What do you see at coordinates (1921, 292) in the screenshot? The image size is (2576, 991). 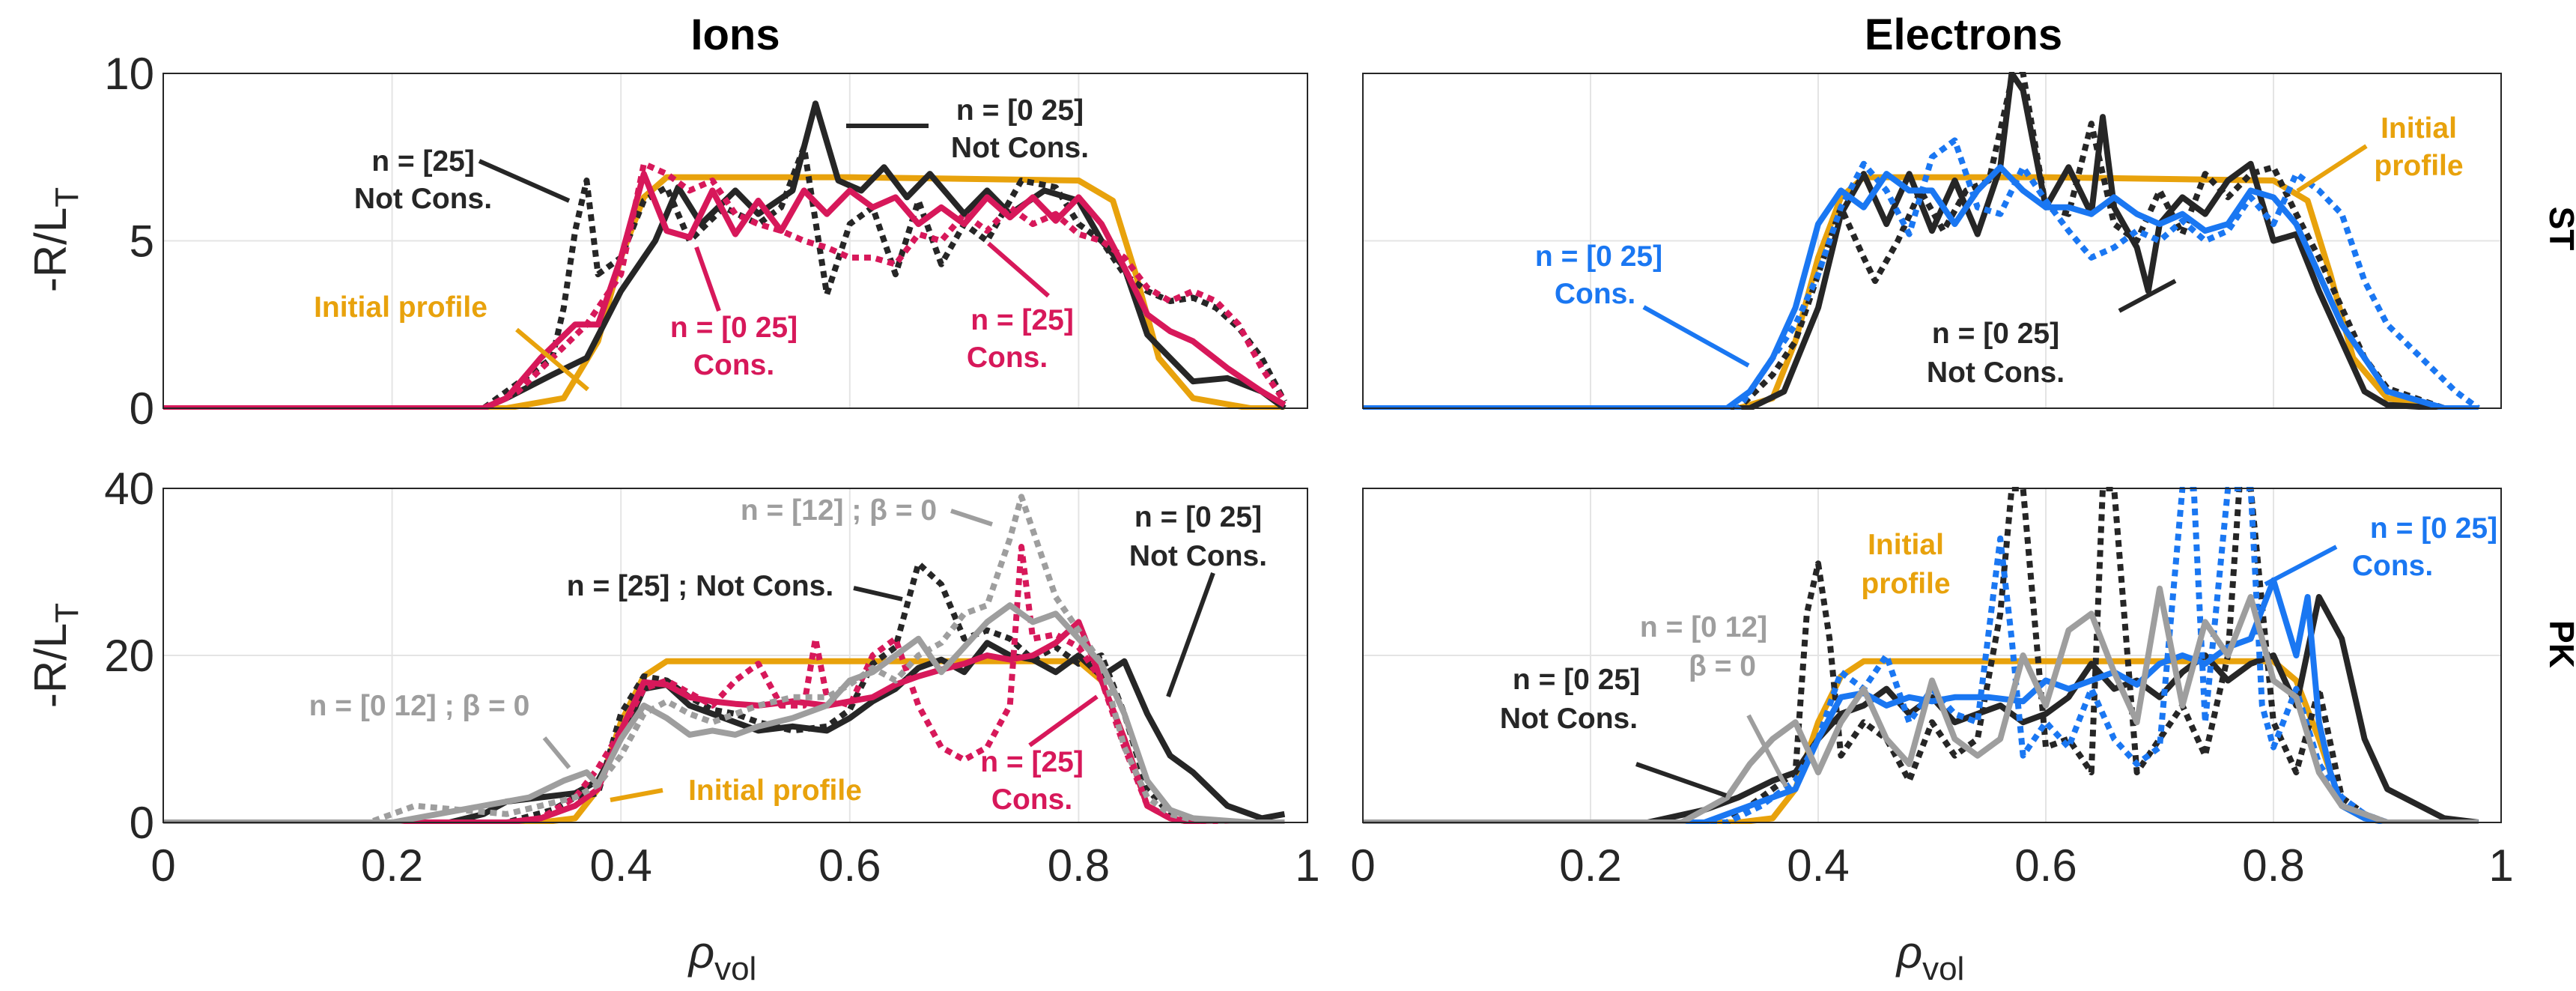 I see `series-initial-profile-solid` at bounding box center [1921, 292].